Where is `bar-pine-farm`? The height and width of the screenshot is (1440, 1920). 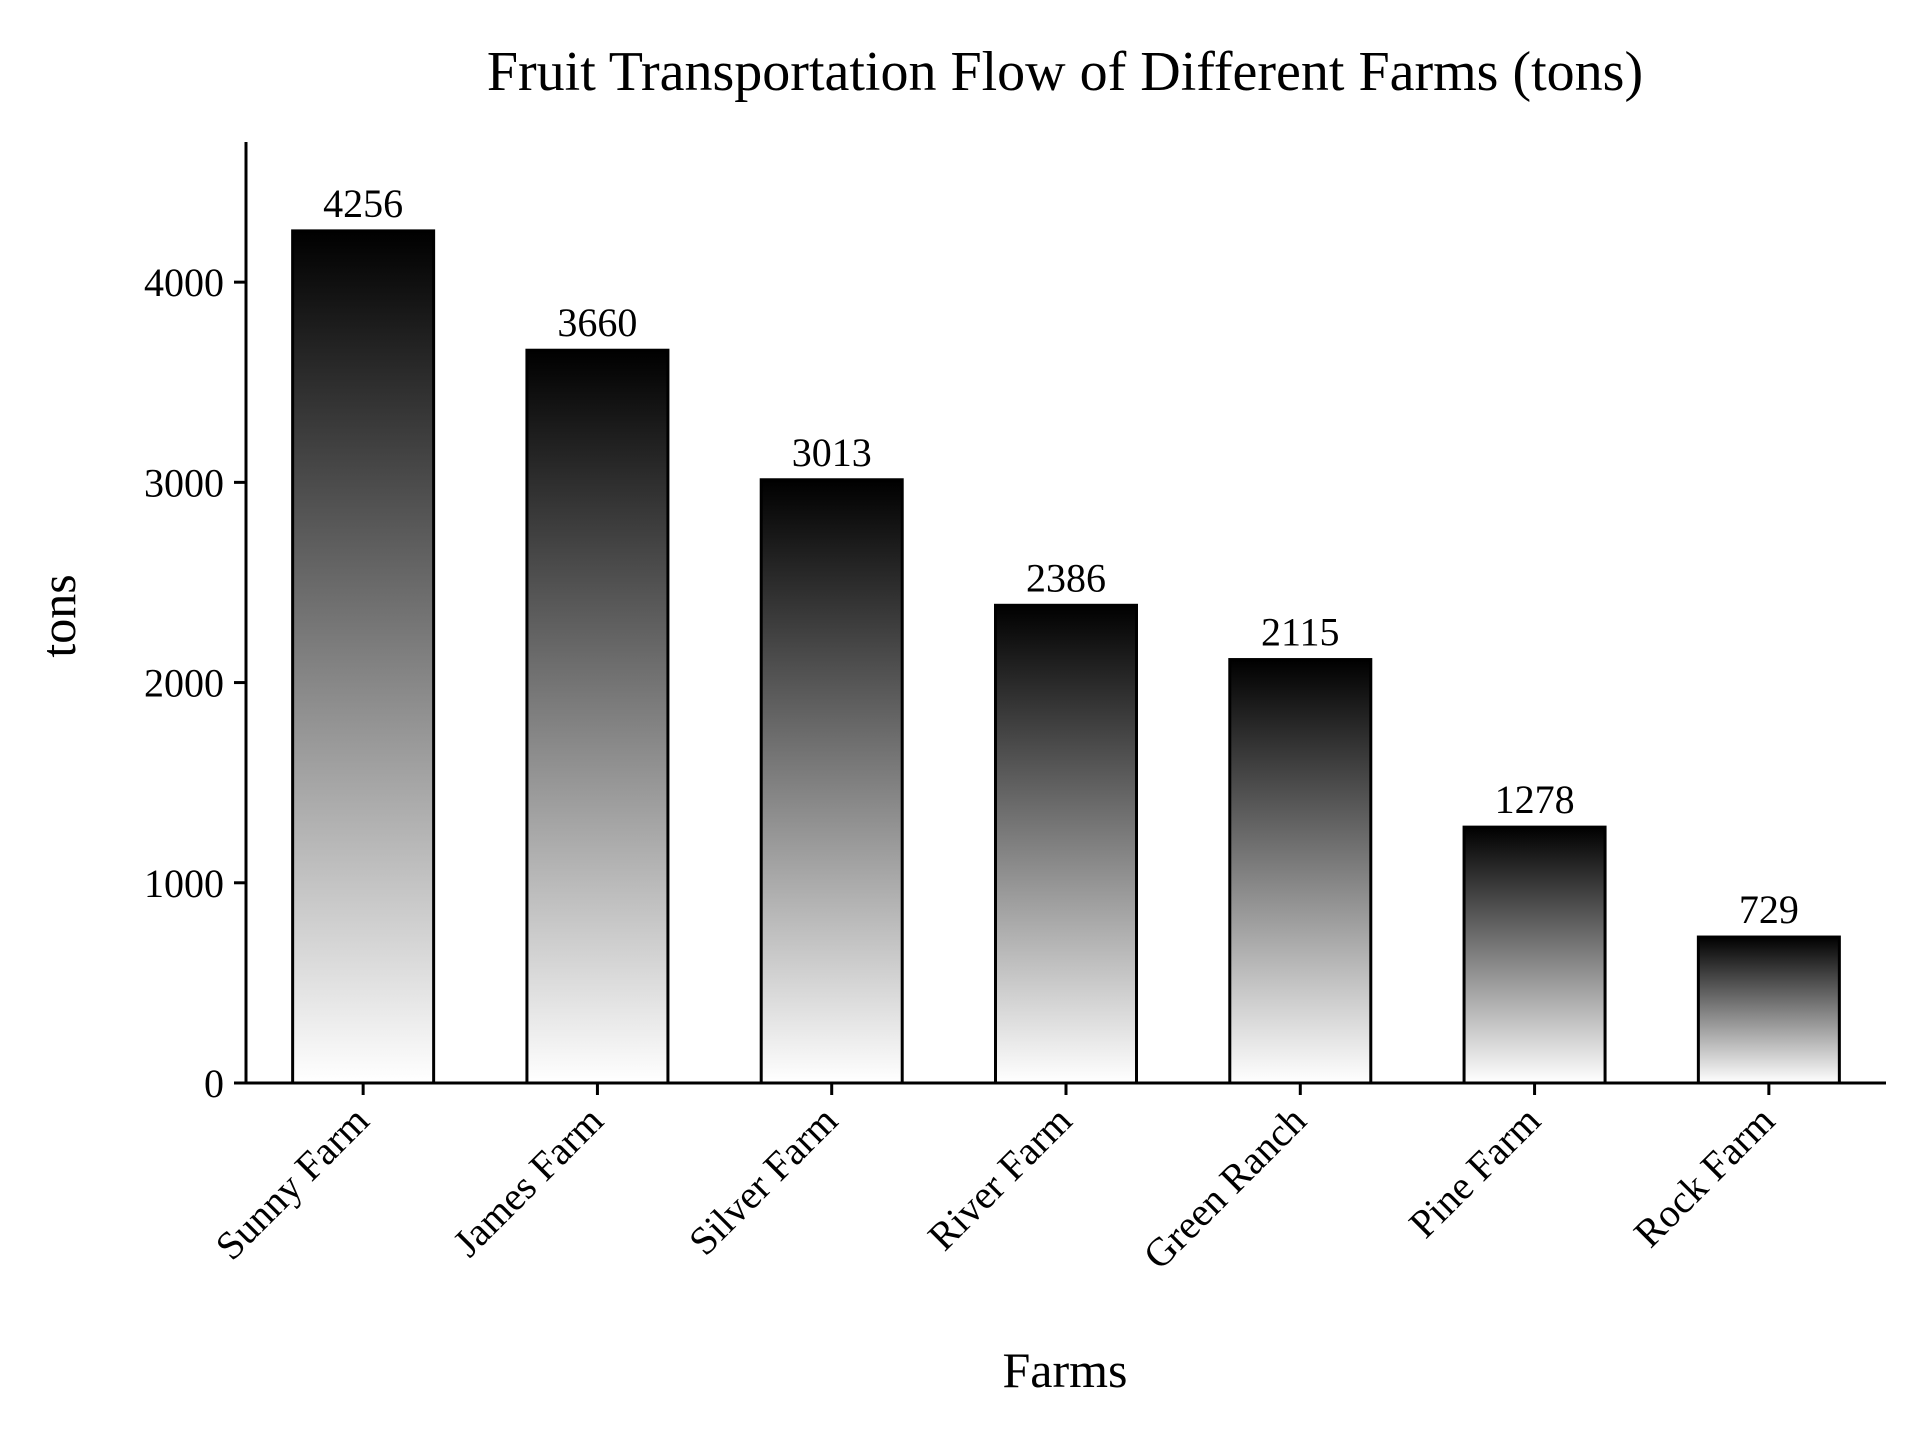 bar-pine-farm is located at coordinates (1534, 955).